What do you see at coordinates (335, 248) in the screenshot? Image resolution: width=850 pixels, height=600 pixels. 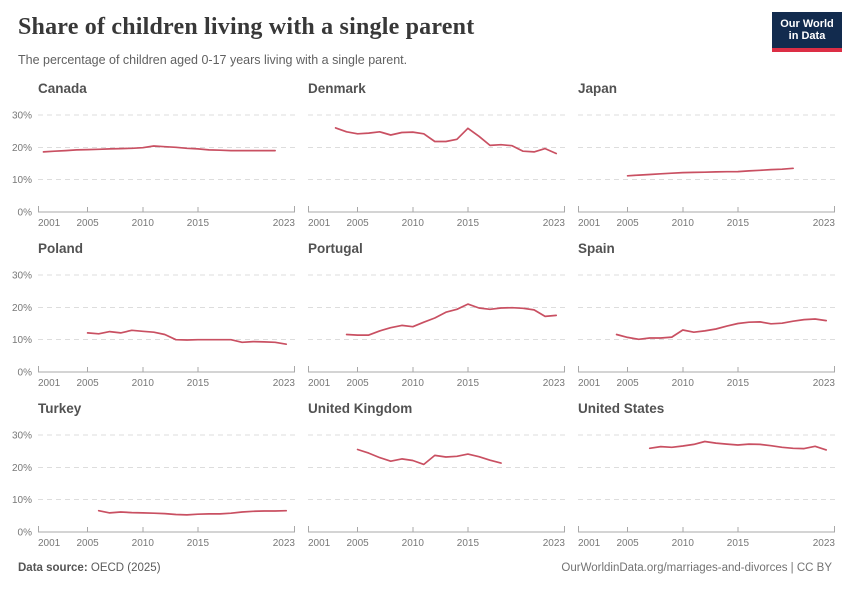 I see `panel-title-portugal: Portugal` at bounding box center [335, 248].